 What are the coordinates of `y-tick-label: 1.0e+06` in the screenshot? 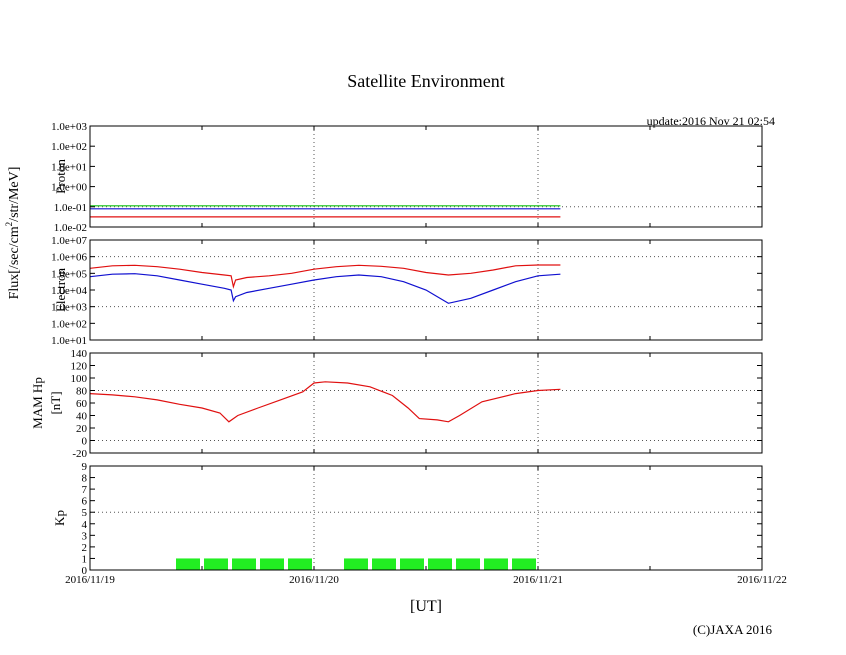 It's located at (69, 258).